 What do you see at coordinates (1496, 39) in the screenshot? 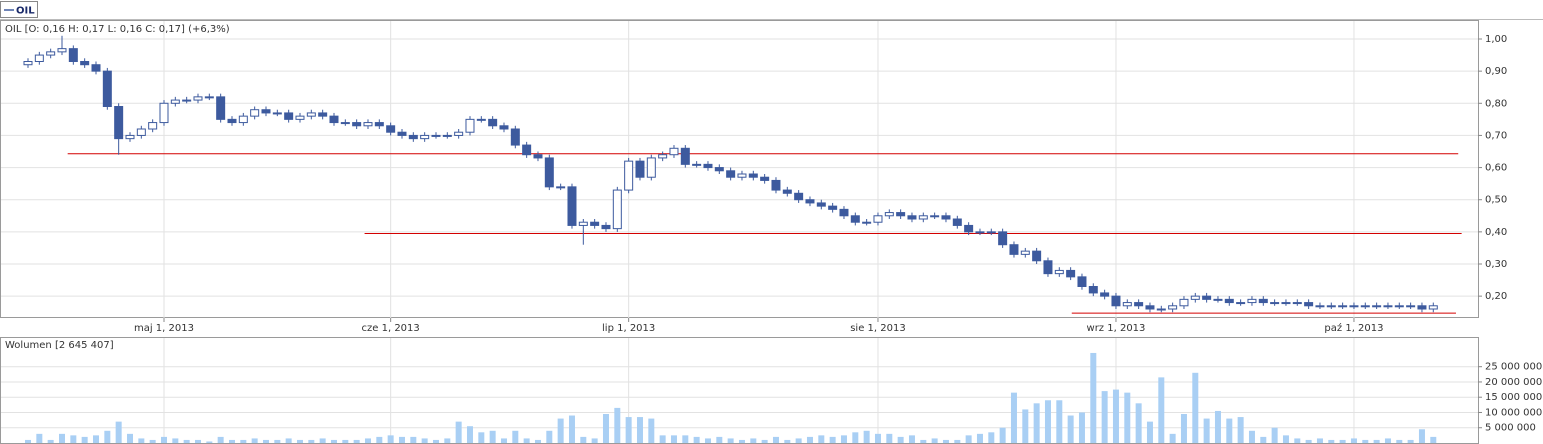
I see `y-tick-label: 1,00` at bounding box center [1496, 39].